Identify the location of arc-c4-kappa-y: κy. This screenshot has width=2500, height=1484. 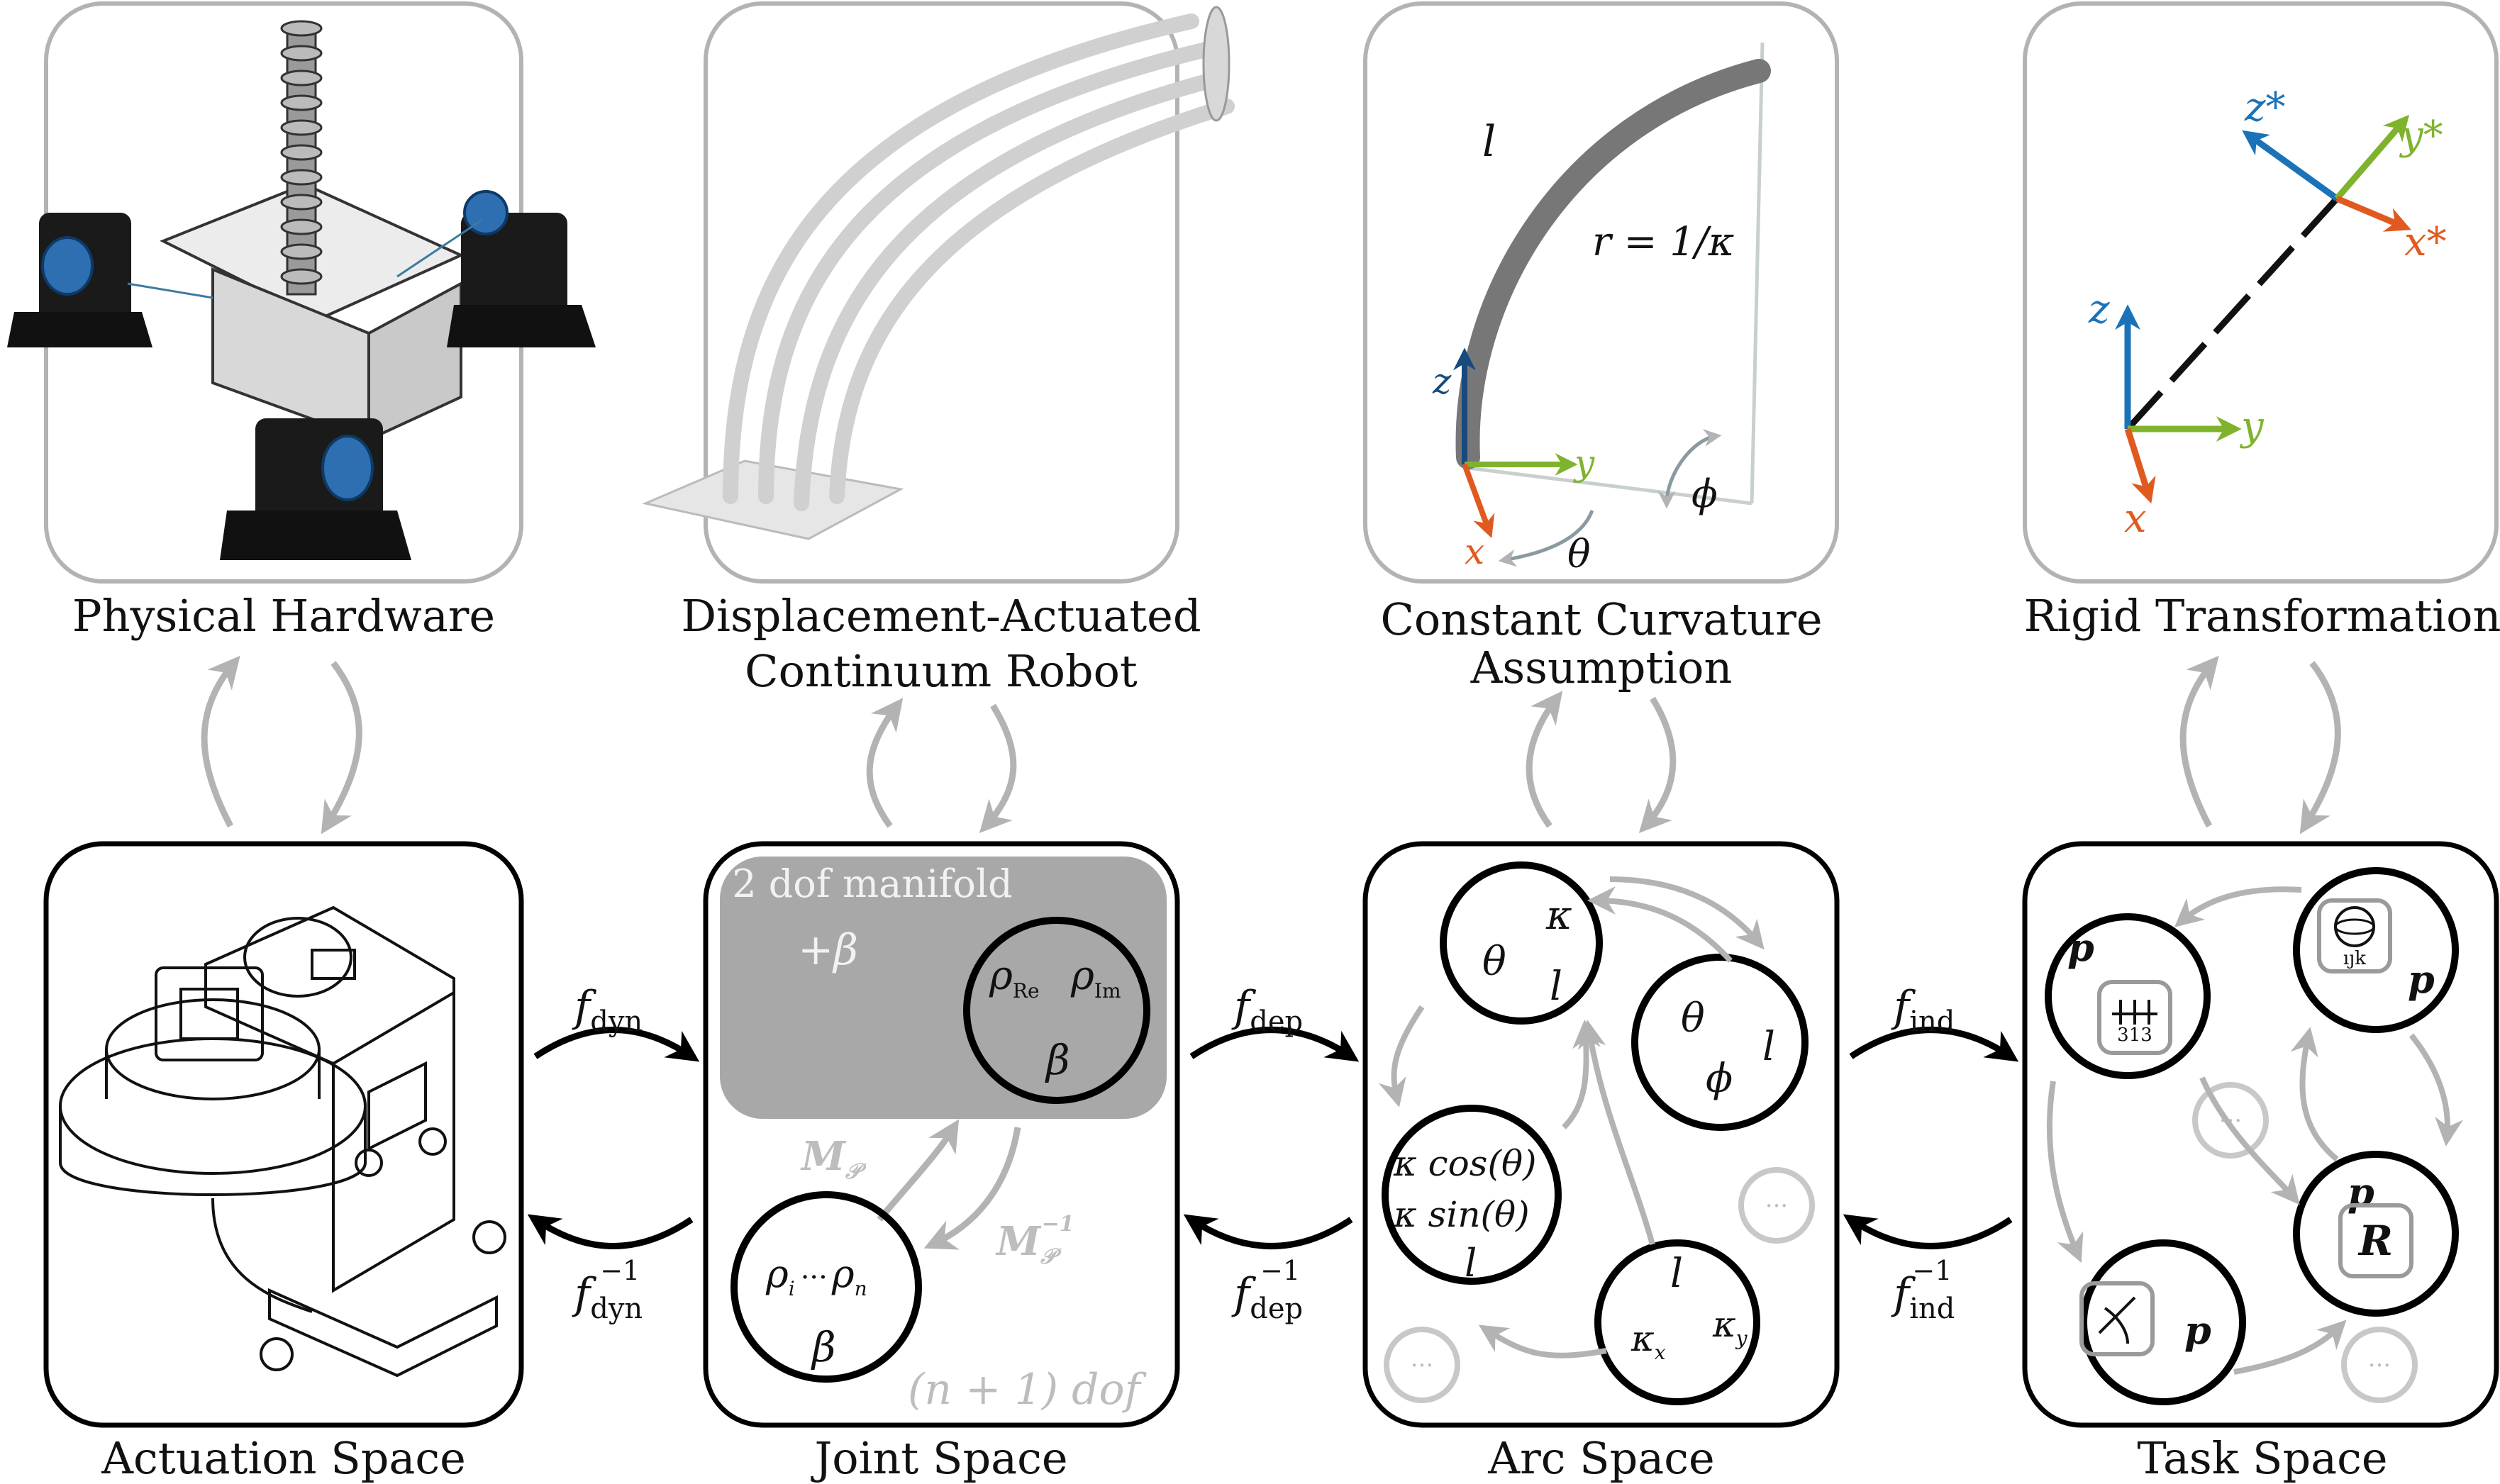
(1730, 1327).